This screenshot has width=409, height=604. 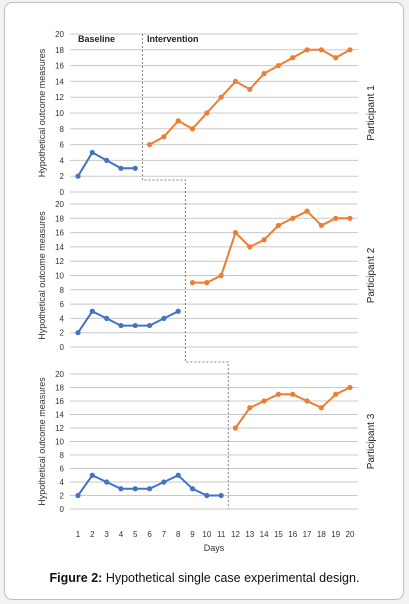 I want to click on x-axis-title: Days, so click(x=214, y=548).